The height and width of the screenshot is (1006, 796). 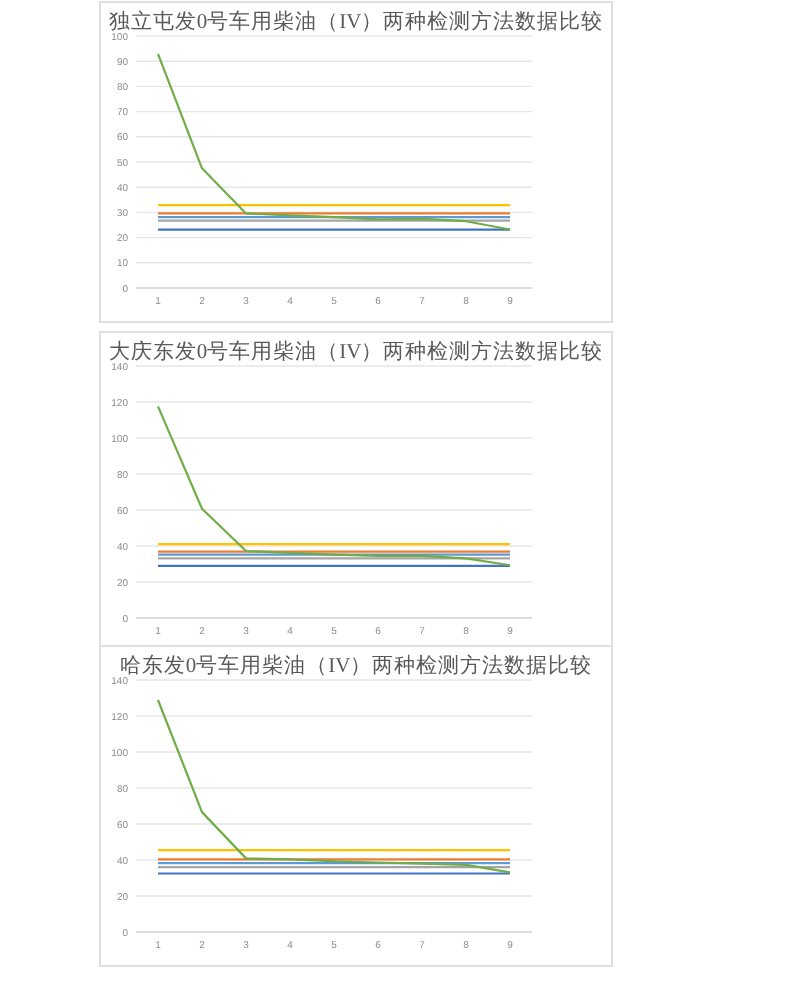 I want to click on chart-title: 独立屯发0号车用柴油（IV）两种检测方法数据比较, so click(x=356, y=21).